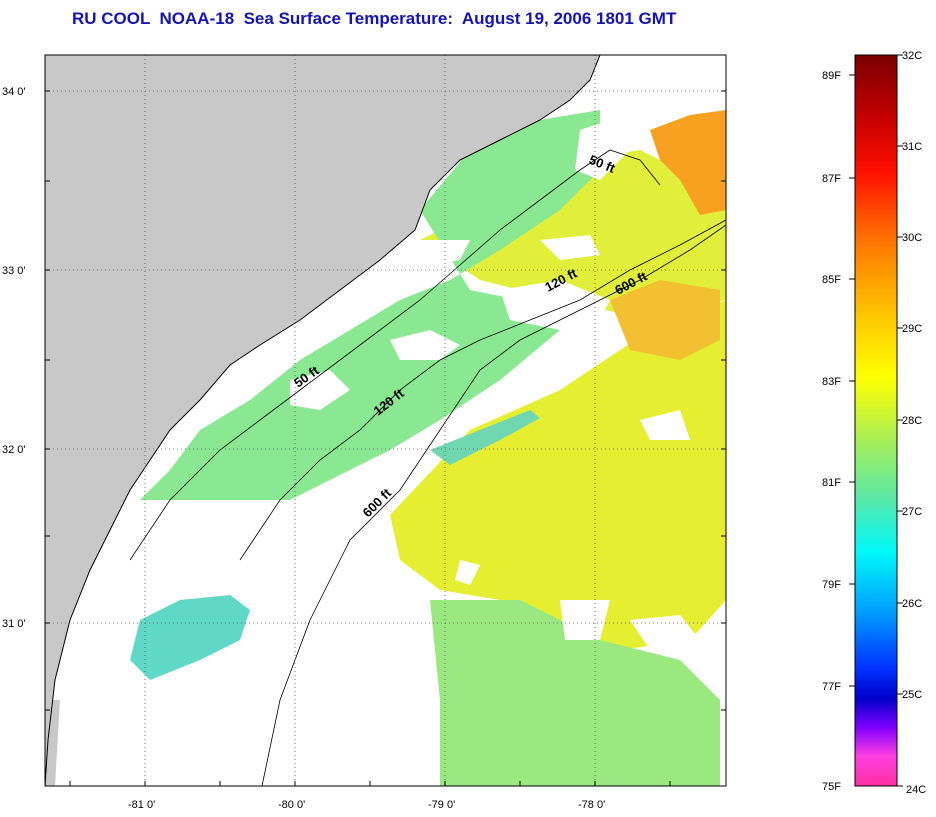  What do you see at coordinates (291, 805) in the screenshot?
I see `lon-label-80: -80 0'` at bounding box center [291, 805].